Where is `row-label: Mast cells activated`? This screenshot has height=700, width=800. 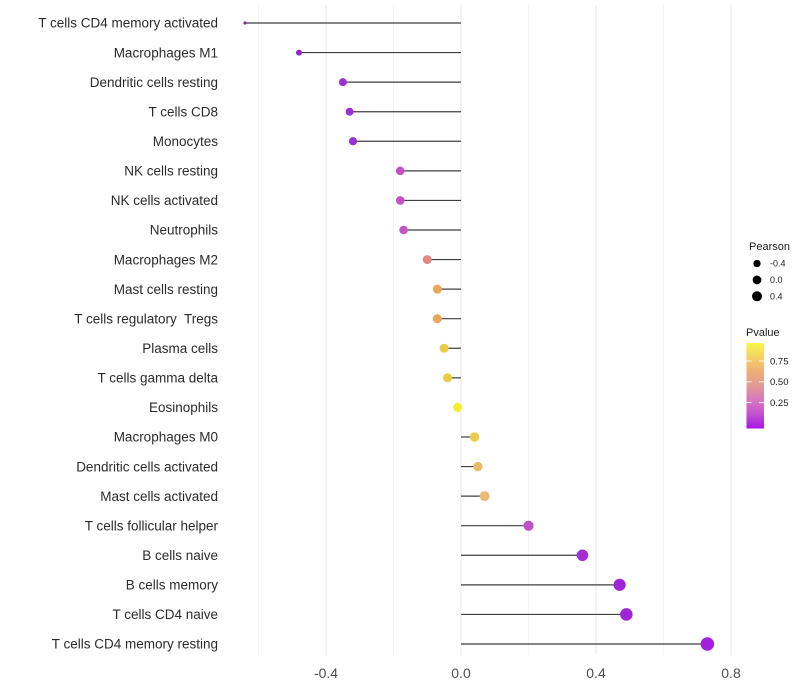
row-label: Mast cells activated is located at coordinates (159, 496).